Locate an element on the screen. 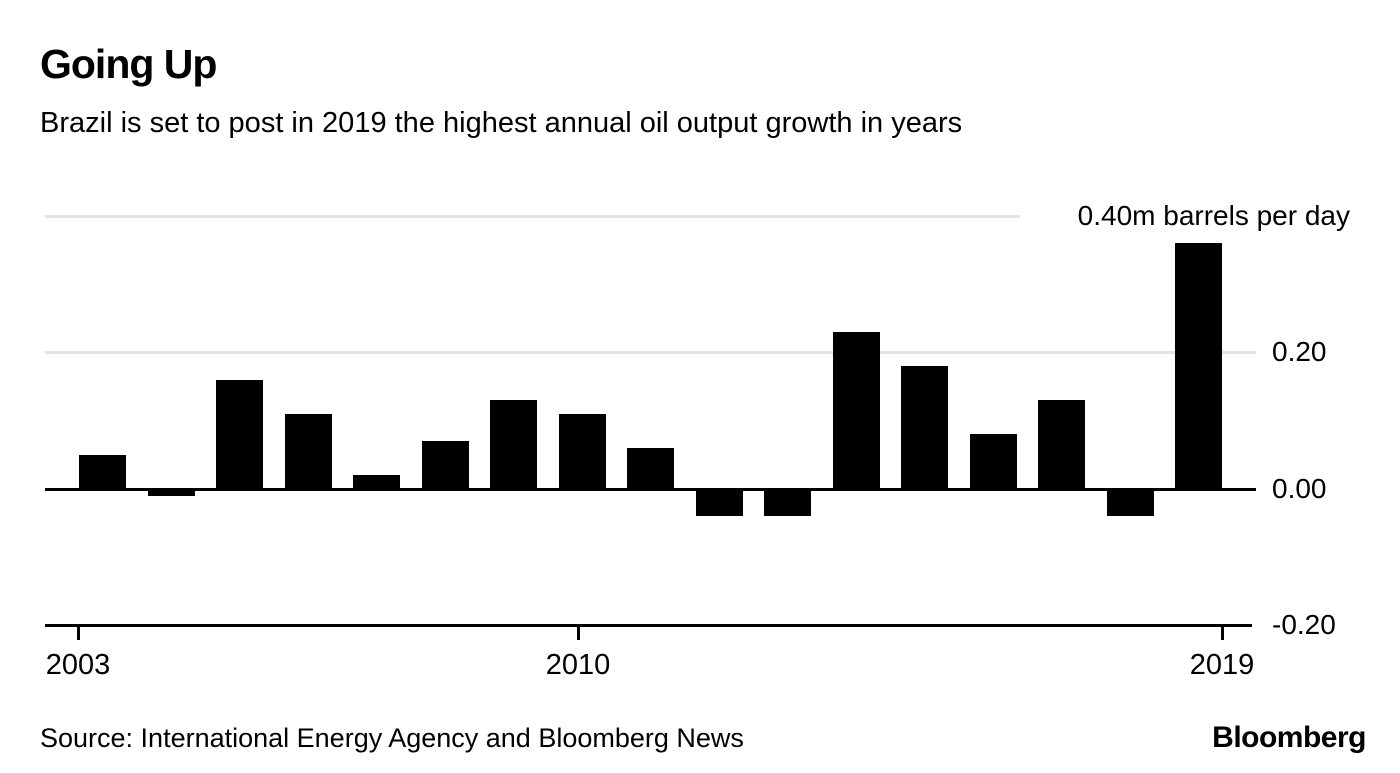 The height and width of the screenshot is (773, 1400). y-tick-label: 0.20 is located at coordinates (1299, 351).